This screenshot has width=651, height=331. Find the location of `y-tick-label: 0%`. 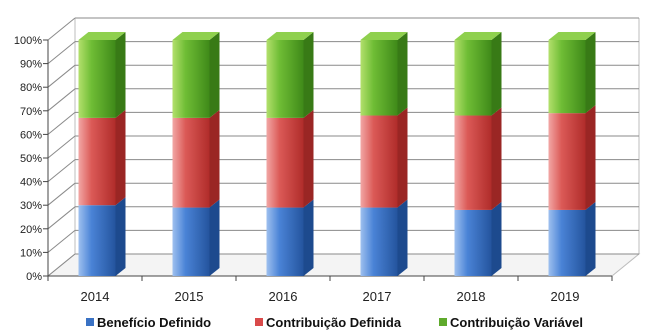

y-tick-label: 0% is located at coordinates (34, 277).